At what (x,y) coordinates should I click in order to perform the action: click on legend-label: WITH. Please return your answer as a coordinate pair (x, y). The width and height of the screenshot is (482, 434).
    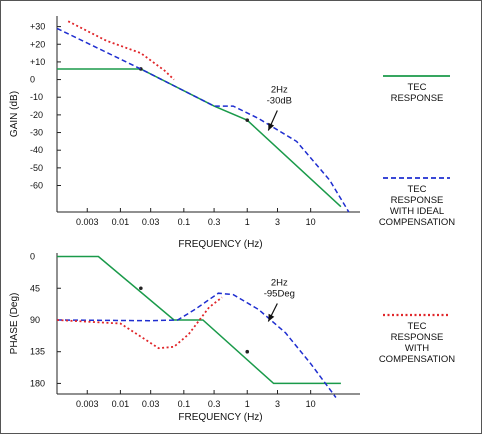
    Looking at the image, I should click on (417, 348).